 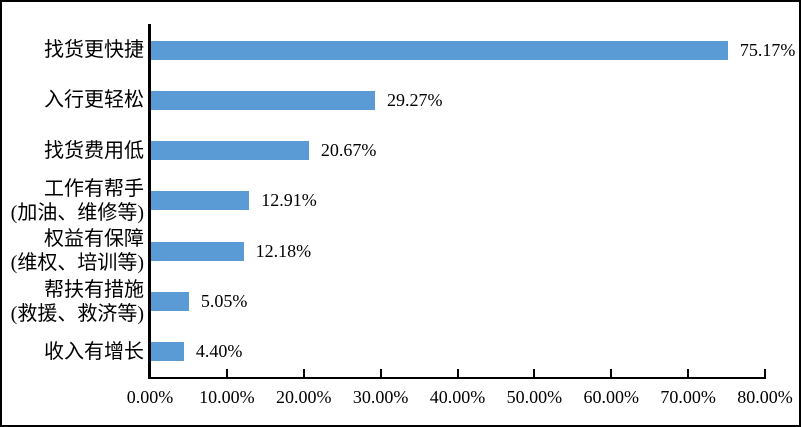 What do you see at coordinates (219, 351) in the screenshot?
I see `value-label: 4.40%` at bounding box center [219, 351].